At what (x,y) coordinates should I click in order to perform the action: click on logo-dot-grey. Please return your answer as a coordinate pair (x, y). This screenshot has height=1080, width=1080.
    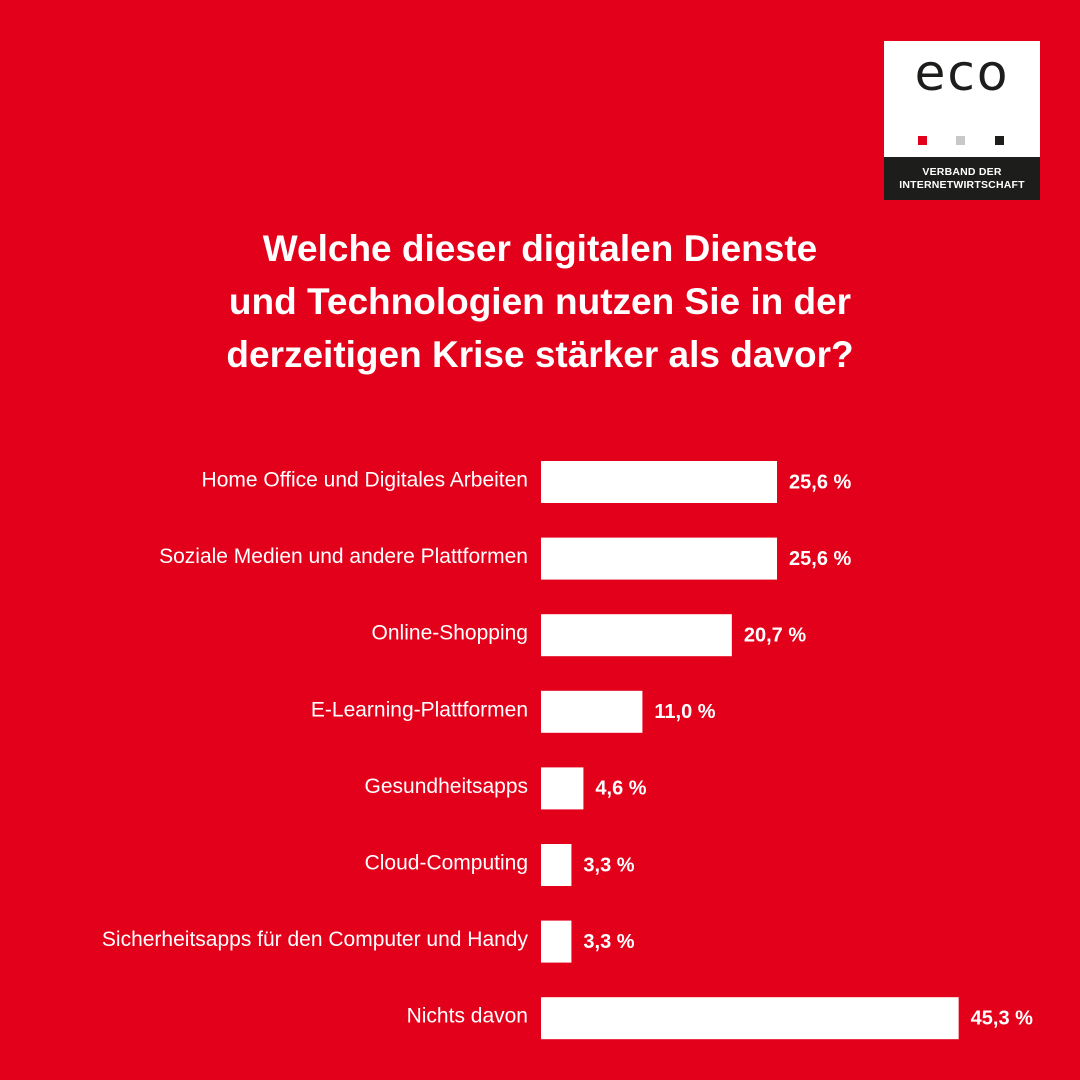
    Looking at the image, I should click on (960, 140).